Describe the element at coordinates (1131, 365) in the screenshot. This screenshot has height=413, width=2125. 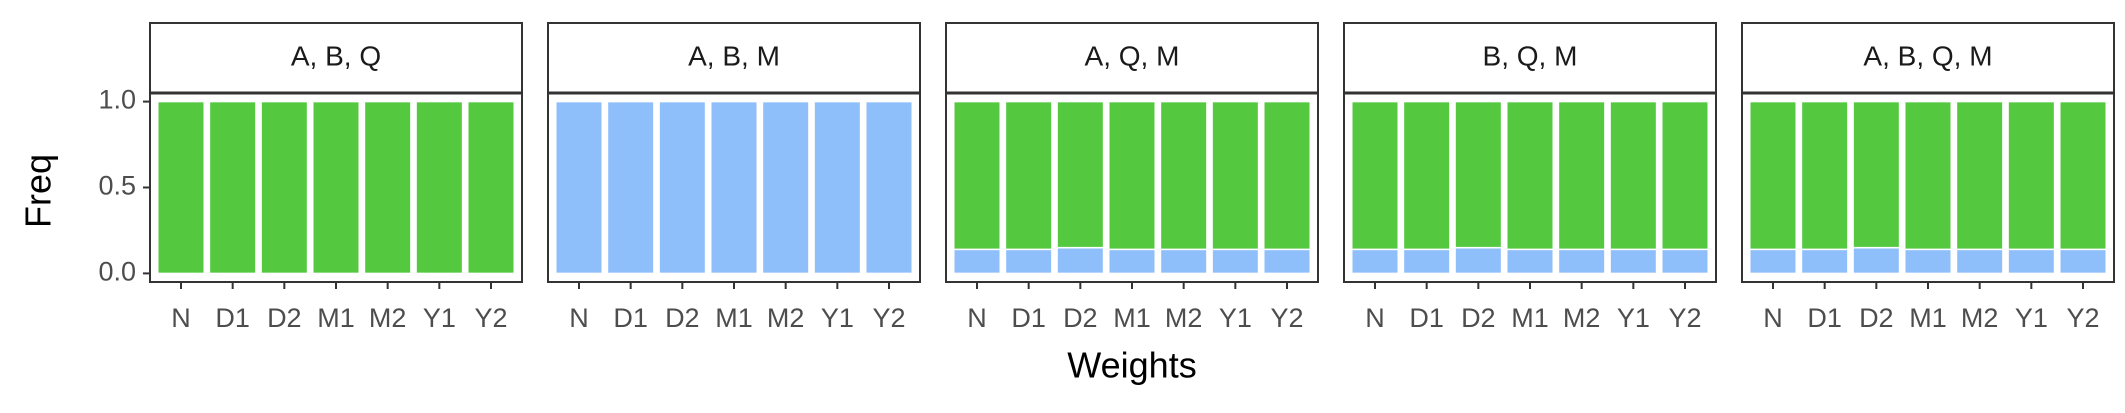
I see `x-axis-title: Weights` at that location.